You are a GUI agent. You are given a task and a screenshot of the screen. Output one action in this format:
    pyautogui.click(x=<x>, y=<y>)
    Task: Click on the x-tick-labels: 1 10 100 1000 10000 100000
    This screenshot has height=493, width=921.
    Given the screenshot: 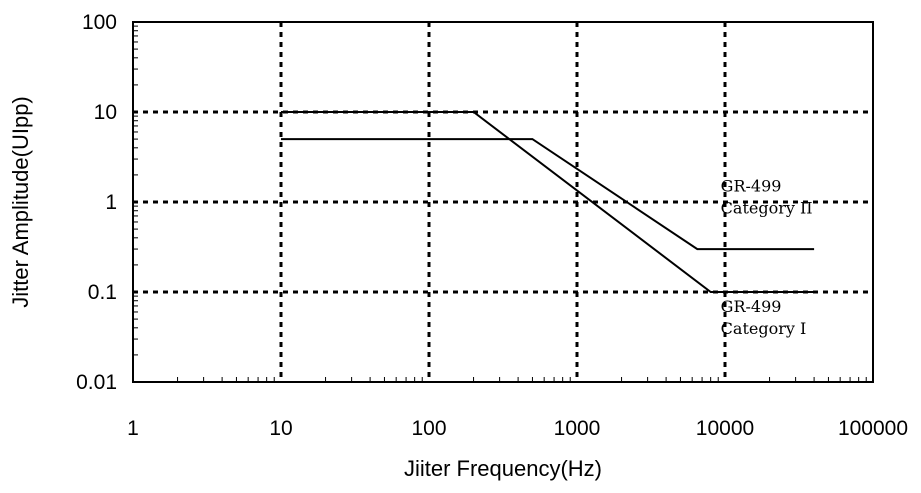 What is the action you would take?
    pyautogui.click(x=517, y=428)
    